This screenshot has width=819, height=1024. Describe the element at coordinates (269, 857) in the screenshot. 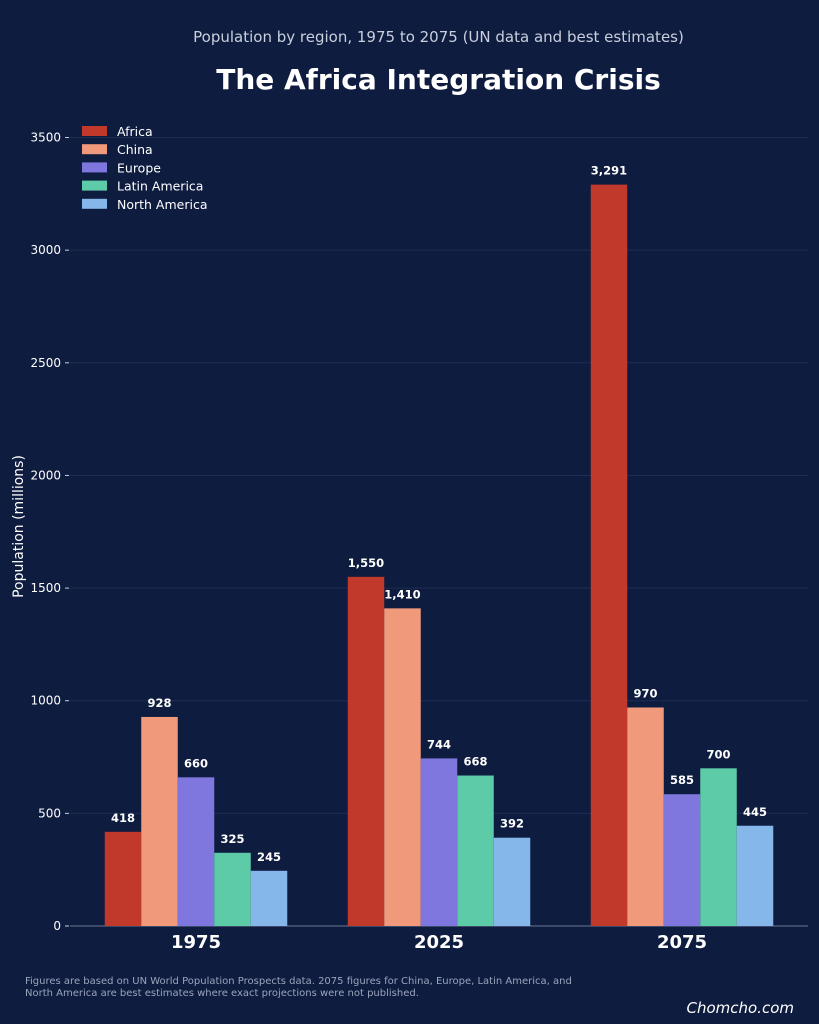

I see `data-label: 245` at that location.